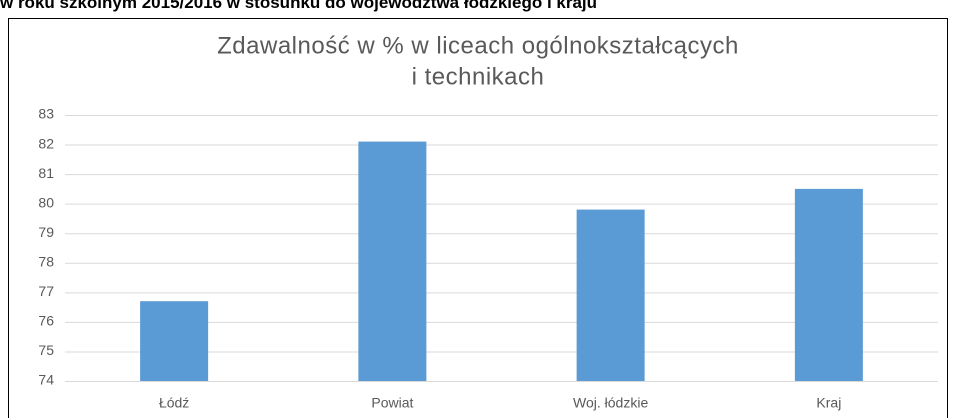  What do you see at coordinates (46, 232) in the screenshot?
I see `y-tick-label: 79` at bounding box center [46, 232].